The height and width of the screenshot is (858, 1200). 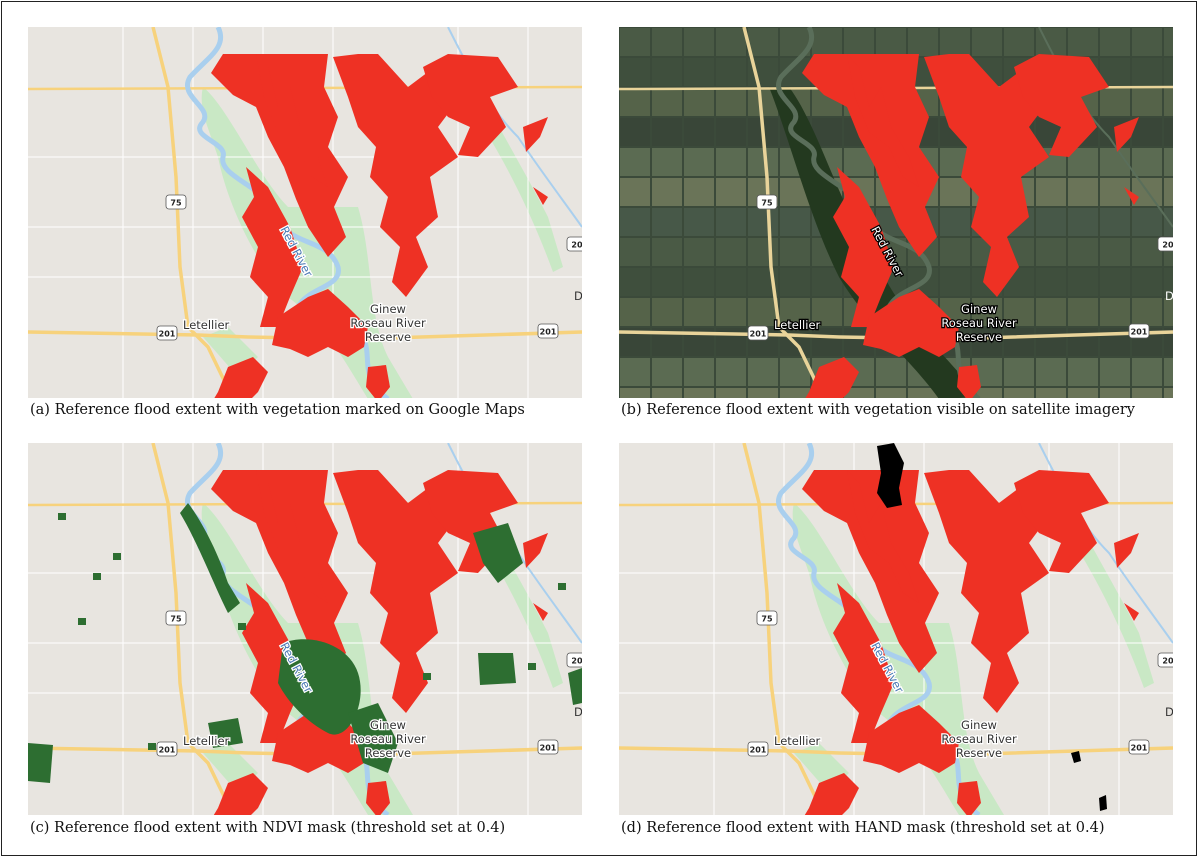 I want to click on place-label-reserve: Reserve, so click(x=979, y=337).